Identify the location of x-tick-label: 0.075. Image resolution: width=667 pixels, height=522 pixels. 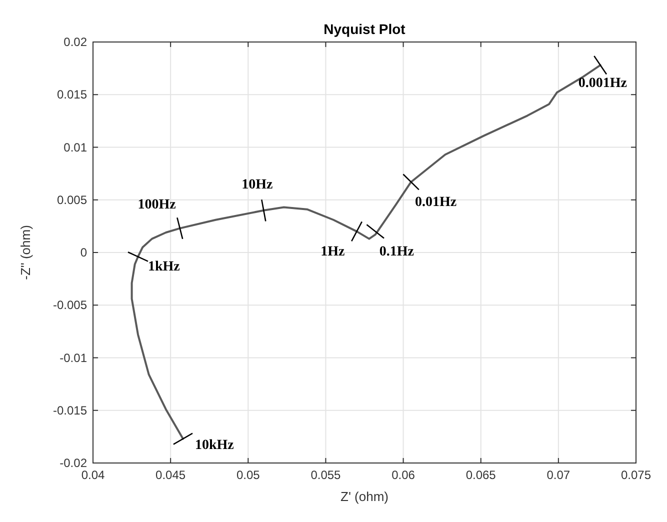
(636, 475).